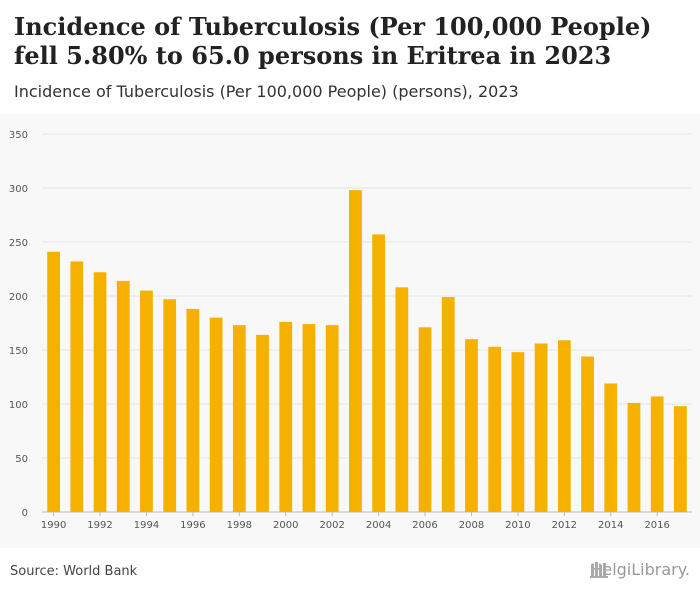 This screenshot has width=700, height=596. Describe the element at coordinates (599, 570) in the screenshot. I see `library-icon` at that location.